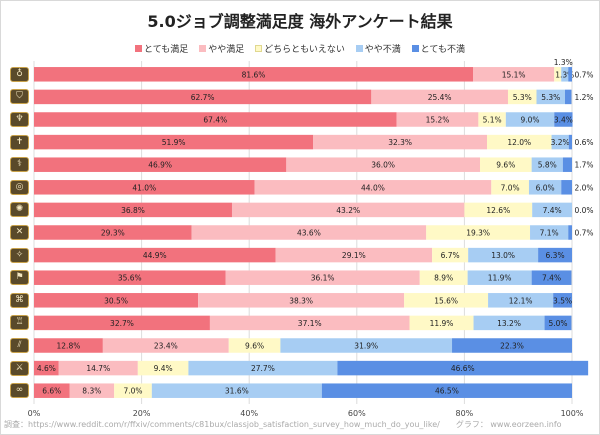 The image size is (600, 435). I want to click on data-label: 3.5%, so click(562, 300).